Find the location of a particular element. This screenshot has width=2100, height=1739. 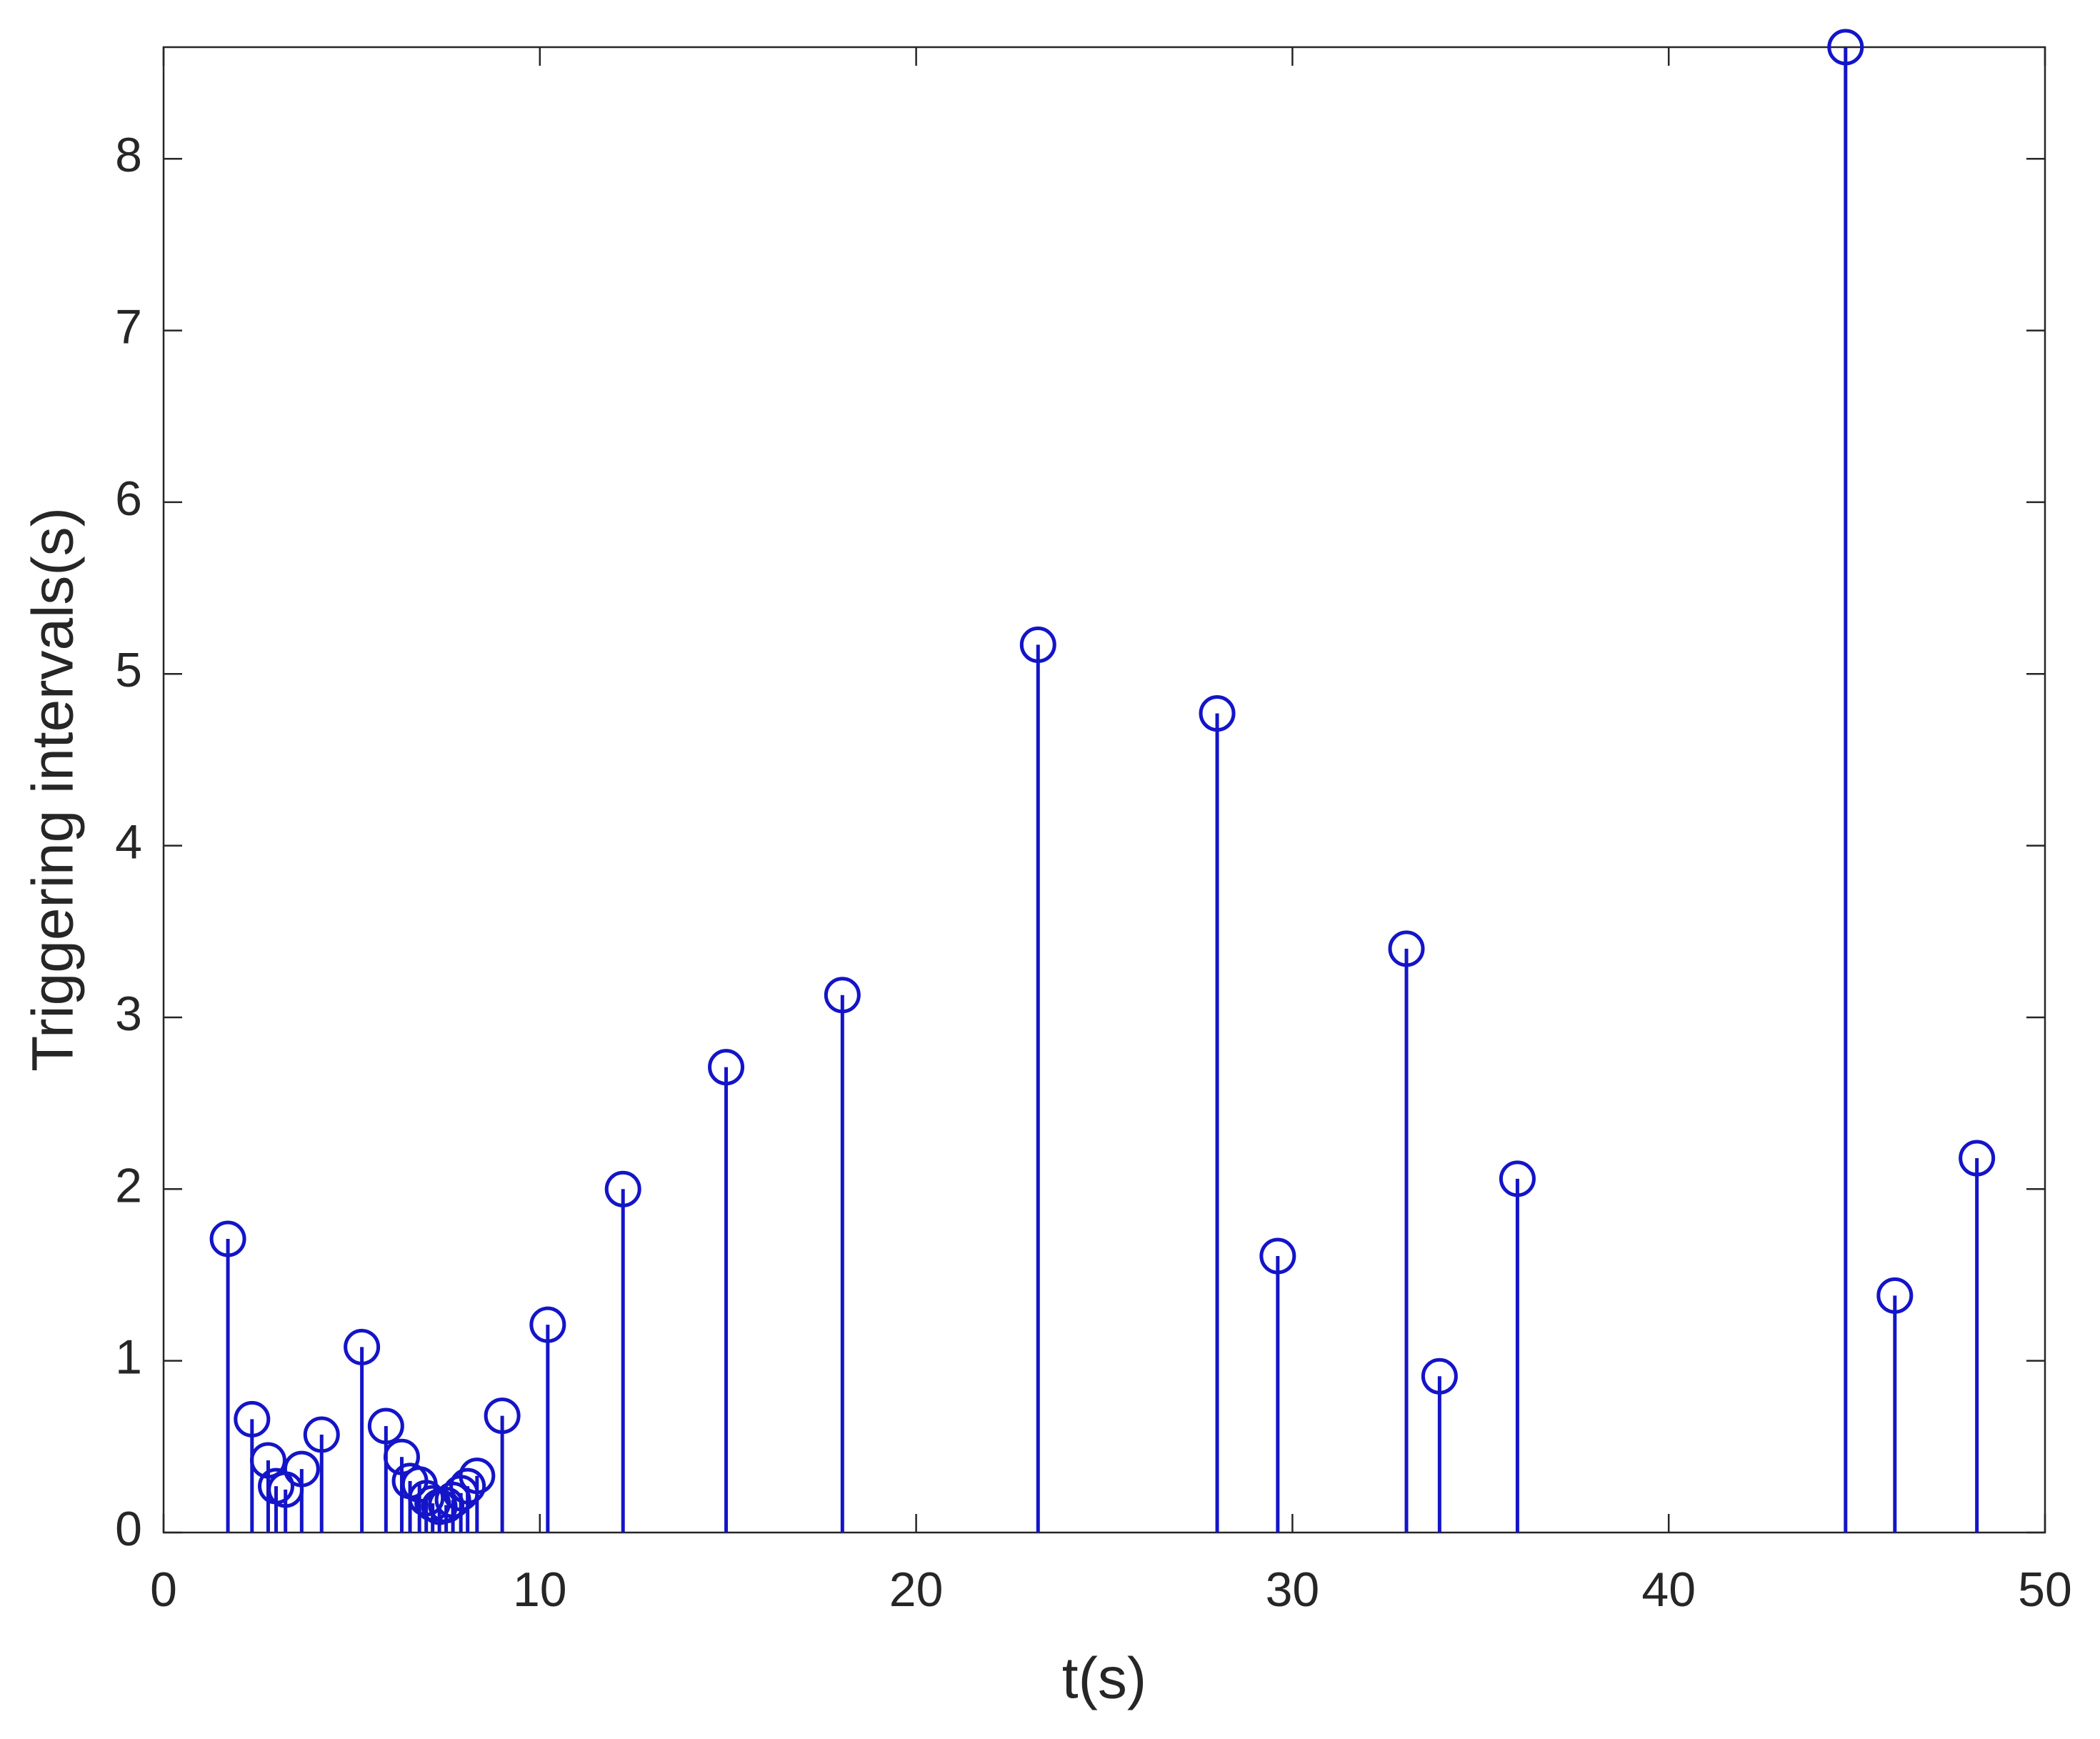

y-tick-label: 5 is located at coordinates (128, 670).